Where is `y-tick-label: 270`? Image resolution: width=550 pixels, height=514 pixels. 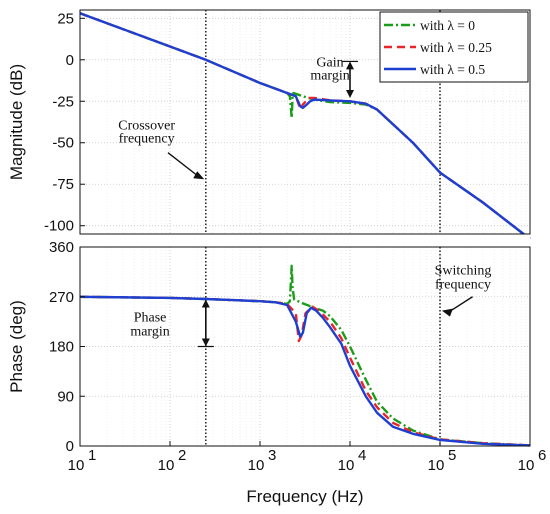 y-tick-label: 270 is located at coordinates (61, 297).